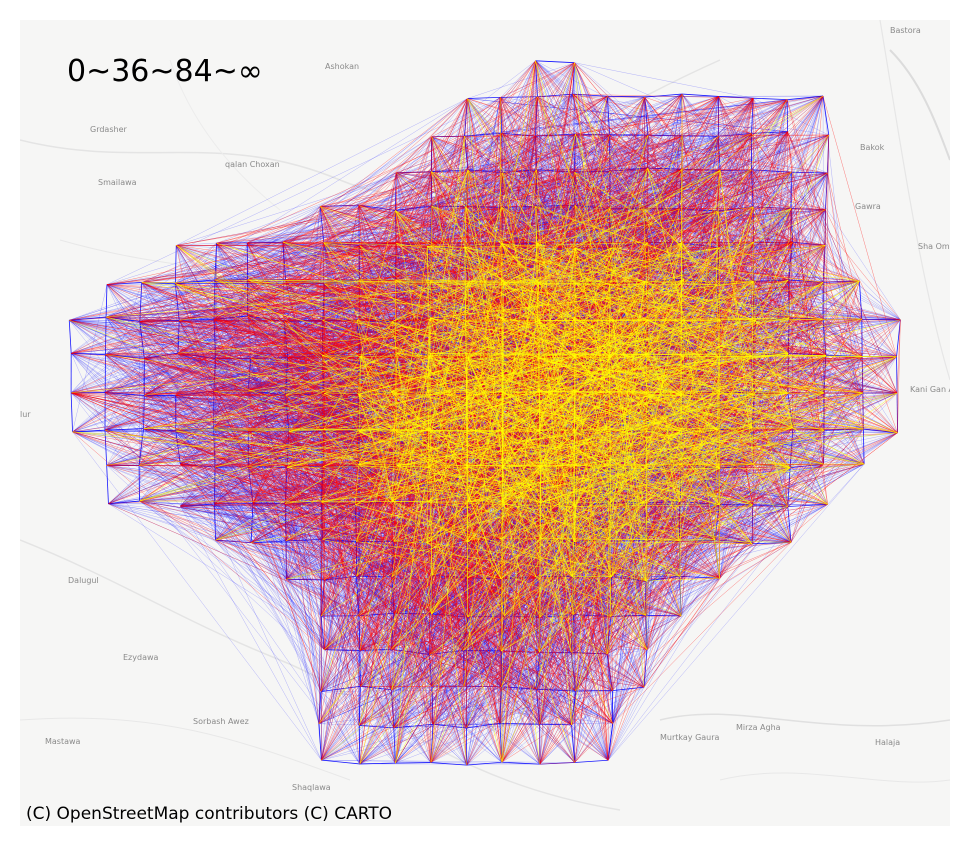 This screenshot has width=969, height=845. Describe the element at coordinates (868, 206) in the screenshot. I see `place-label: Gawra` at that location.